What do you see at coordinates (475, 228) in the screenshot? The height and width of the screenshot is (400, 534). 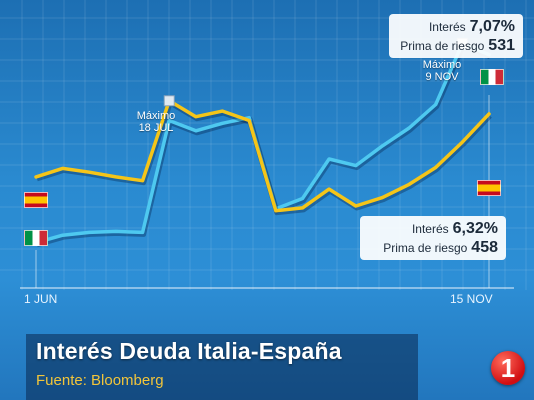 I see `spain-interes-value: 6,32%` at bounding box center [475, 228].